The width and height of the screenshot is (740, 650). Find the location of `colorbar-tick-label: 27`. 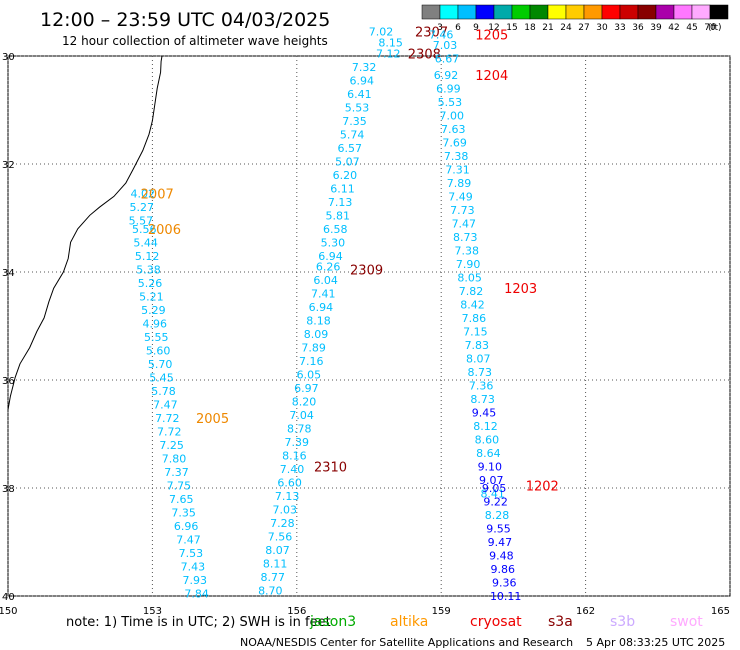

colorbar-tick-label: 27 is located at coordinates (583, 28).